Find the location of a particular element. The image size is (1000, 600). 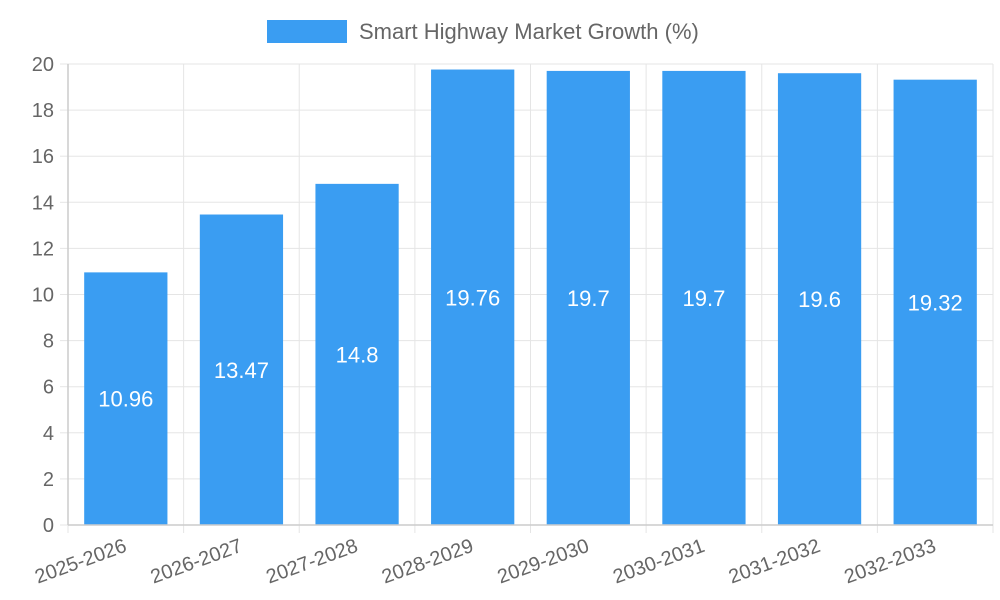

legend: Smart Highway Market Growth (%) is located at coordinates (483, 31).